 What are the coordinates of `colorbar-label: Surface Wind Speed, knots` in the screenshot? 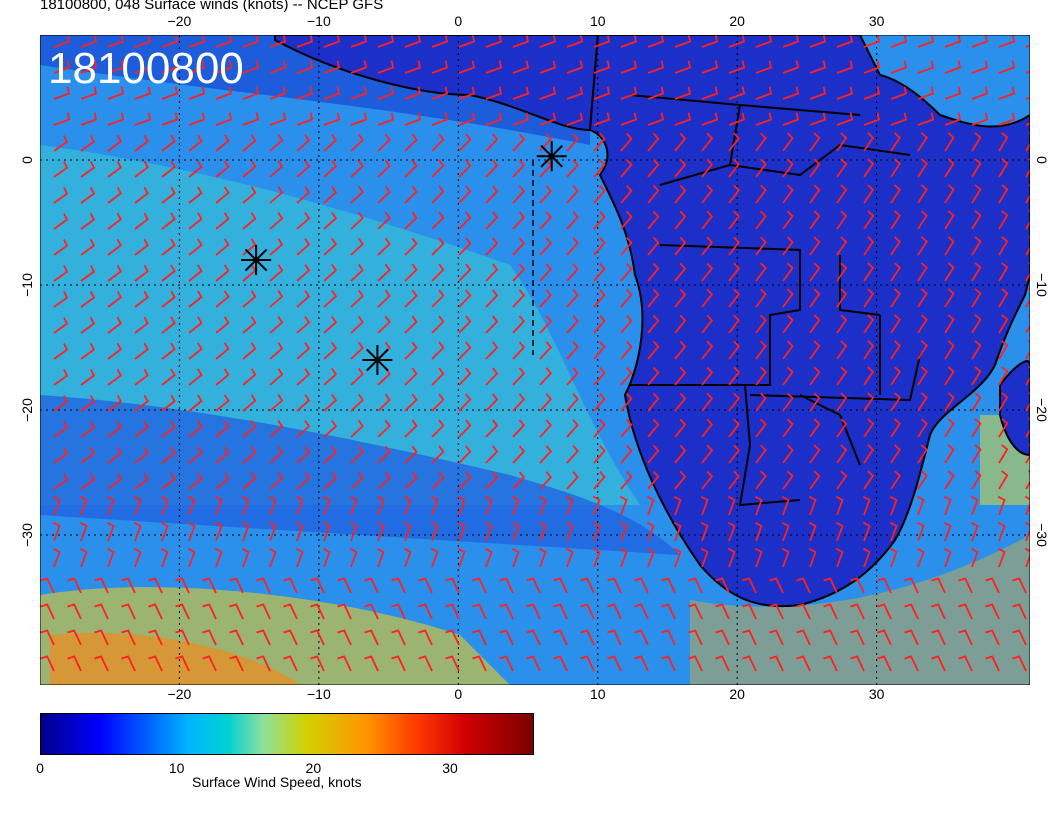 It's located at (277, 782).